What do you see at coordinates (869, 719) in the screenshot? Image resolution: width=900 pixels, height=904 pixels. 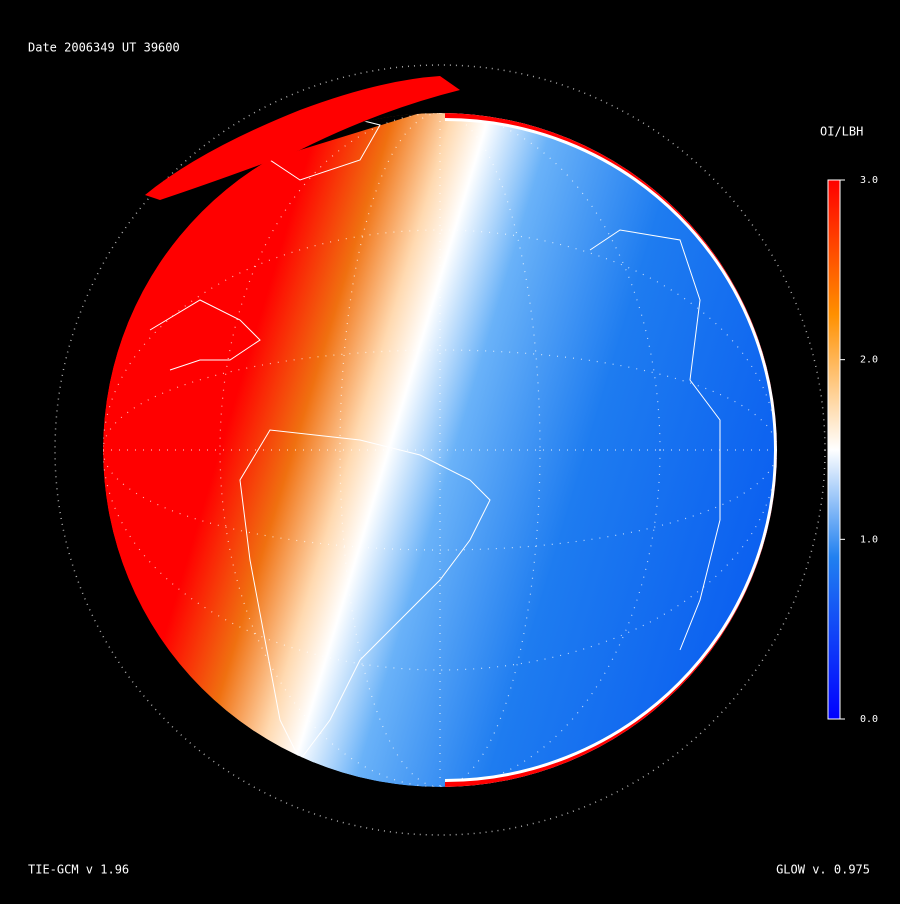 I see `tick-label: 0.0` at bounding box center [869, 719].